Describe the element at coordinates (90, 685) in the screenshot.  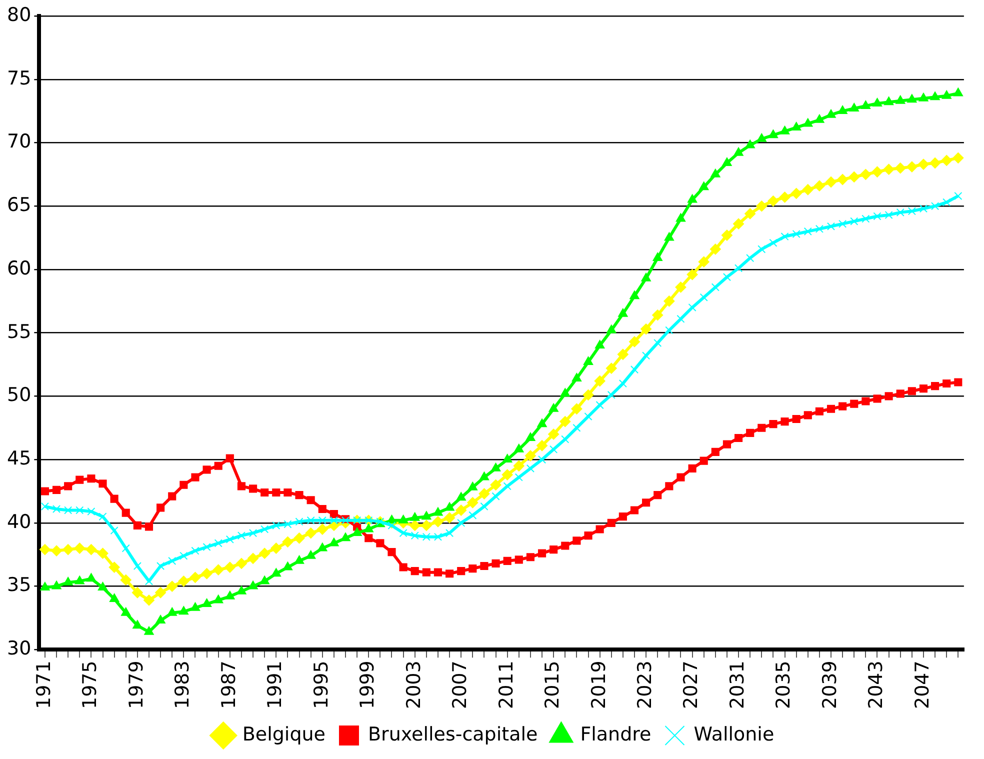
I see `x-tick-label: 1975` at that location.